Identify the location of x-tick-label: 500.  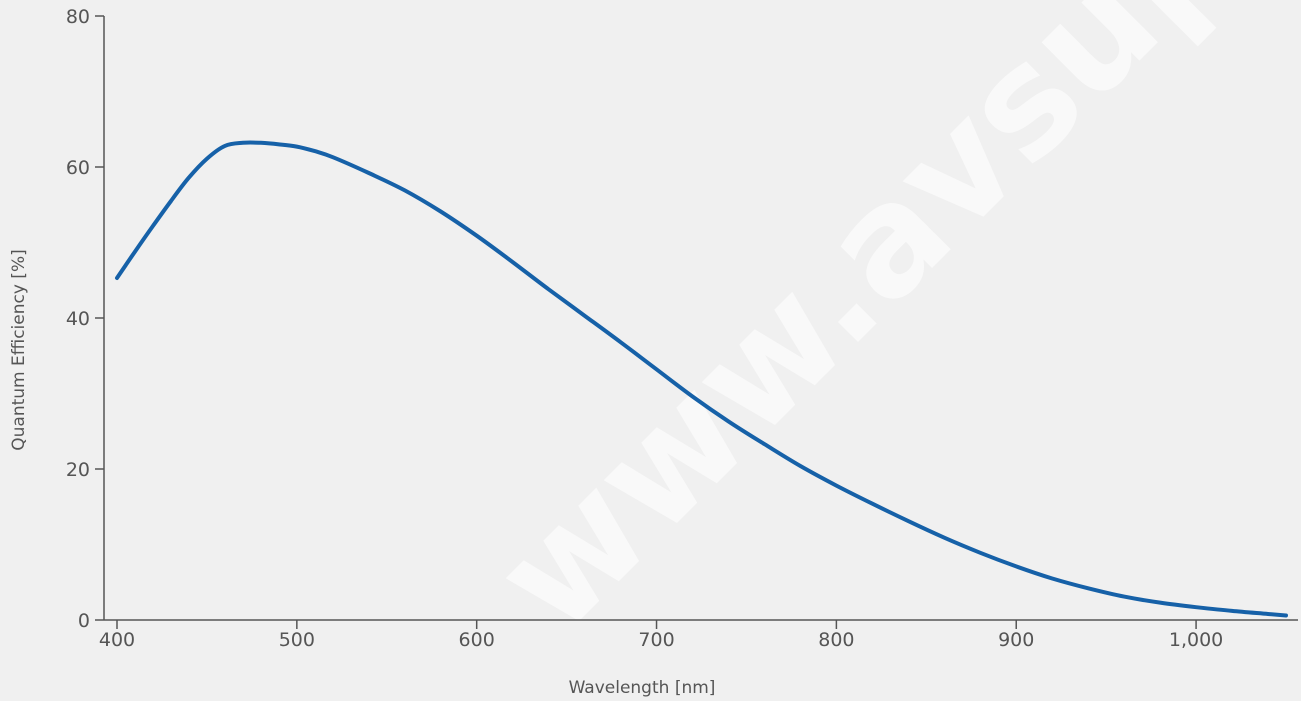
(297, 640).